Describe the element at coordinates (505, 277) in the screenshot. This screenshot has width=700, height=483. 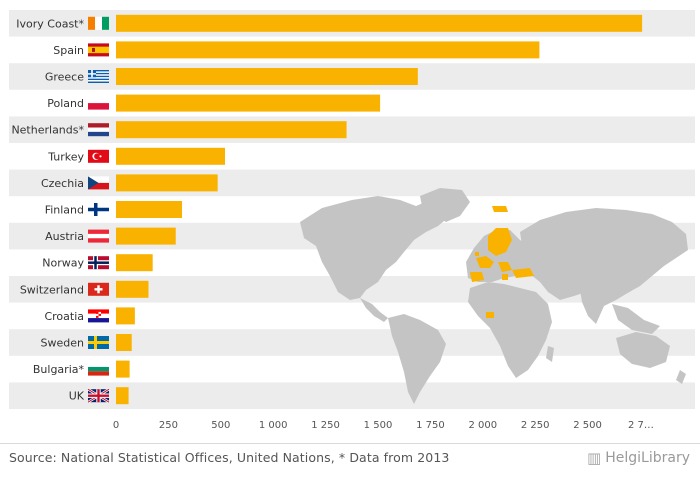
I see `greece-highlight` at that location.